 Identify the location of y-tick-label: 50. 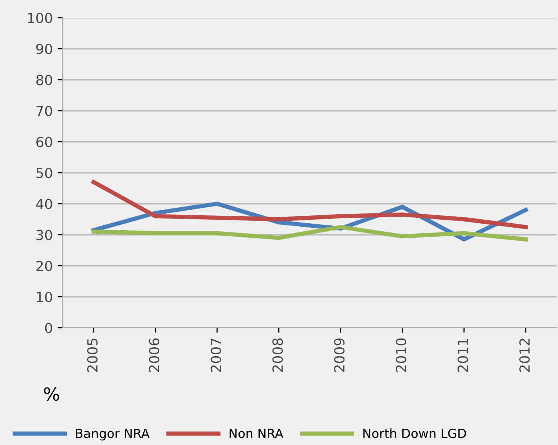
(44, 173).